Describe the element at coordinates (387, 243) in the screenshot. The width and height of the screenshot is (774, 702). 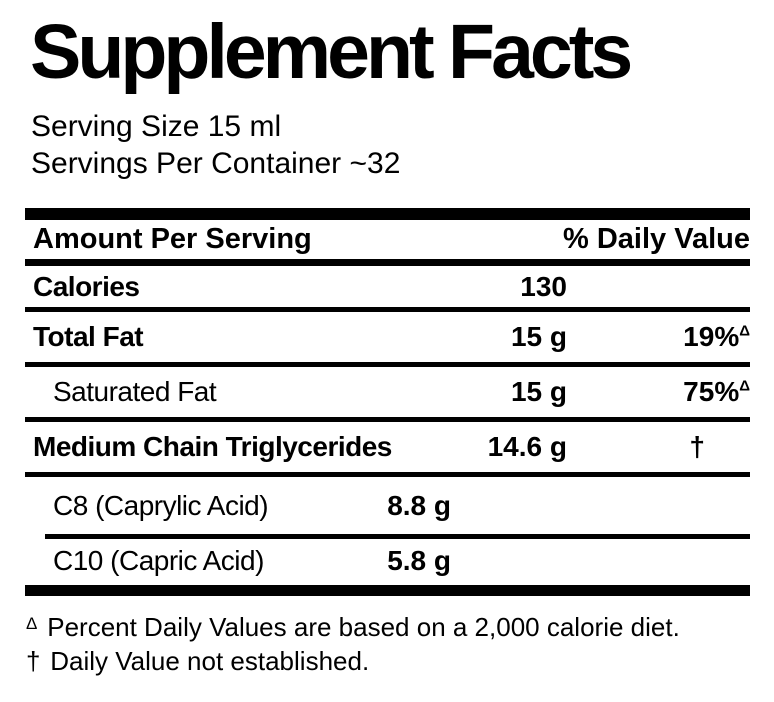
I see `table-header-row: Amount Per Serving % Daily Value` at that location.